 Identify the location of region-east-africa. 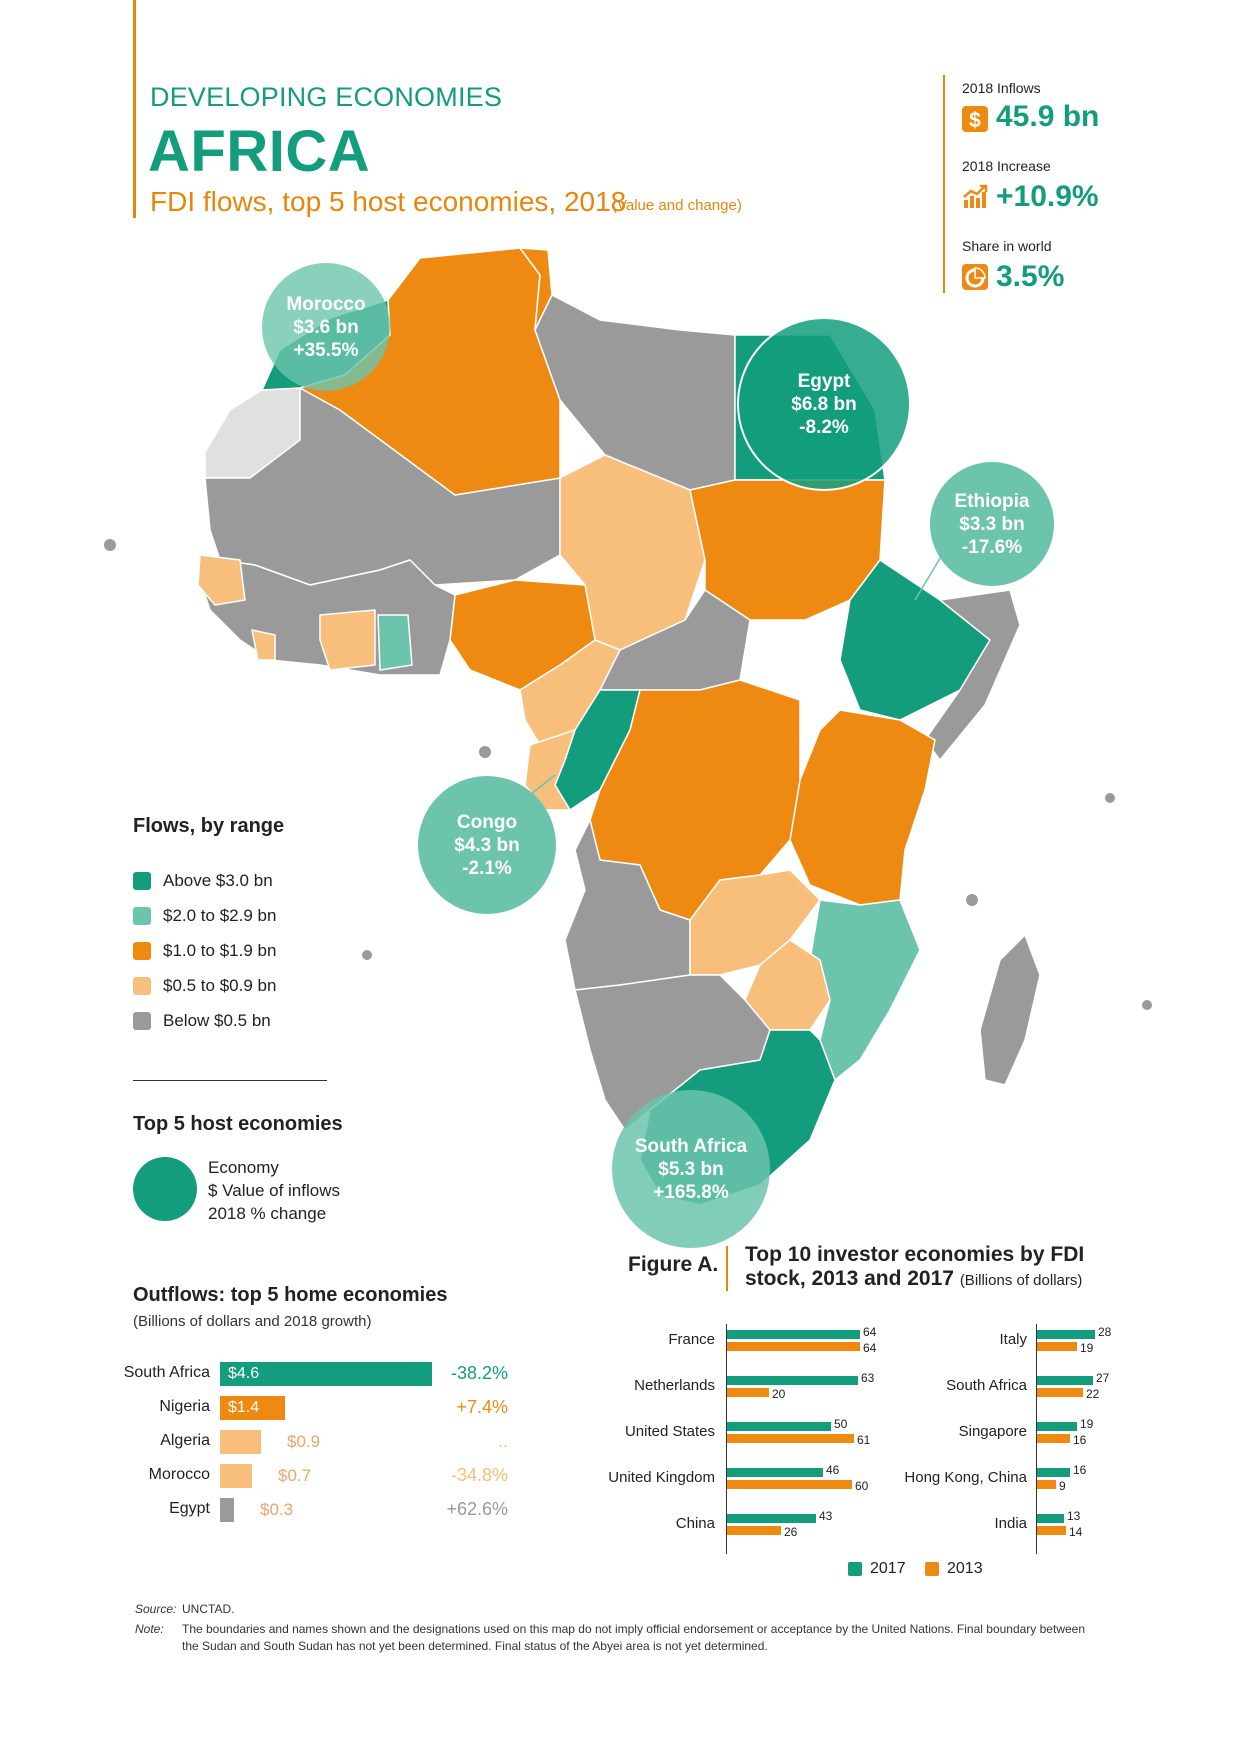
(862, 807).